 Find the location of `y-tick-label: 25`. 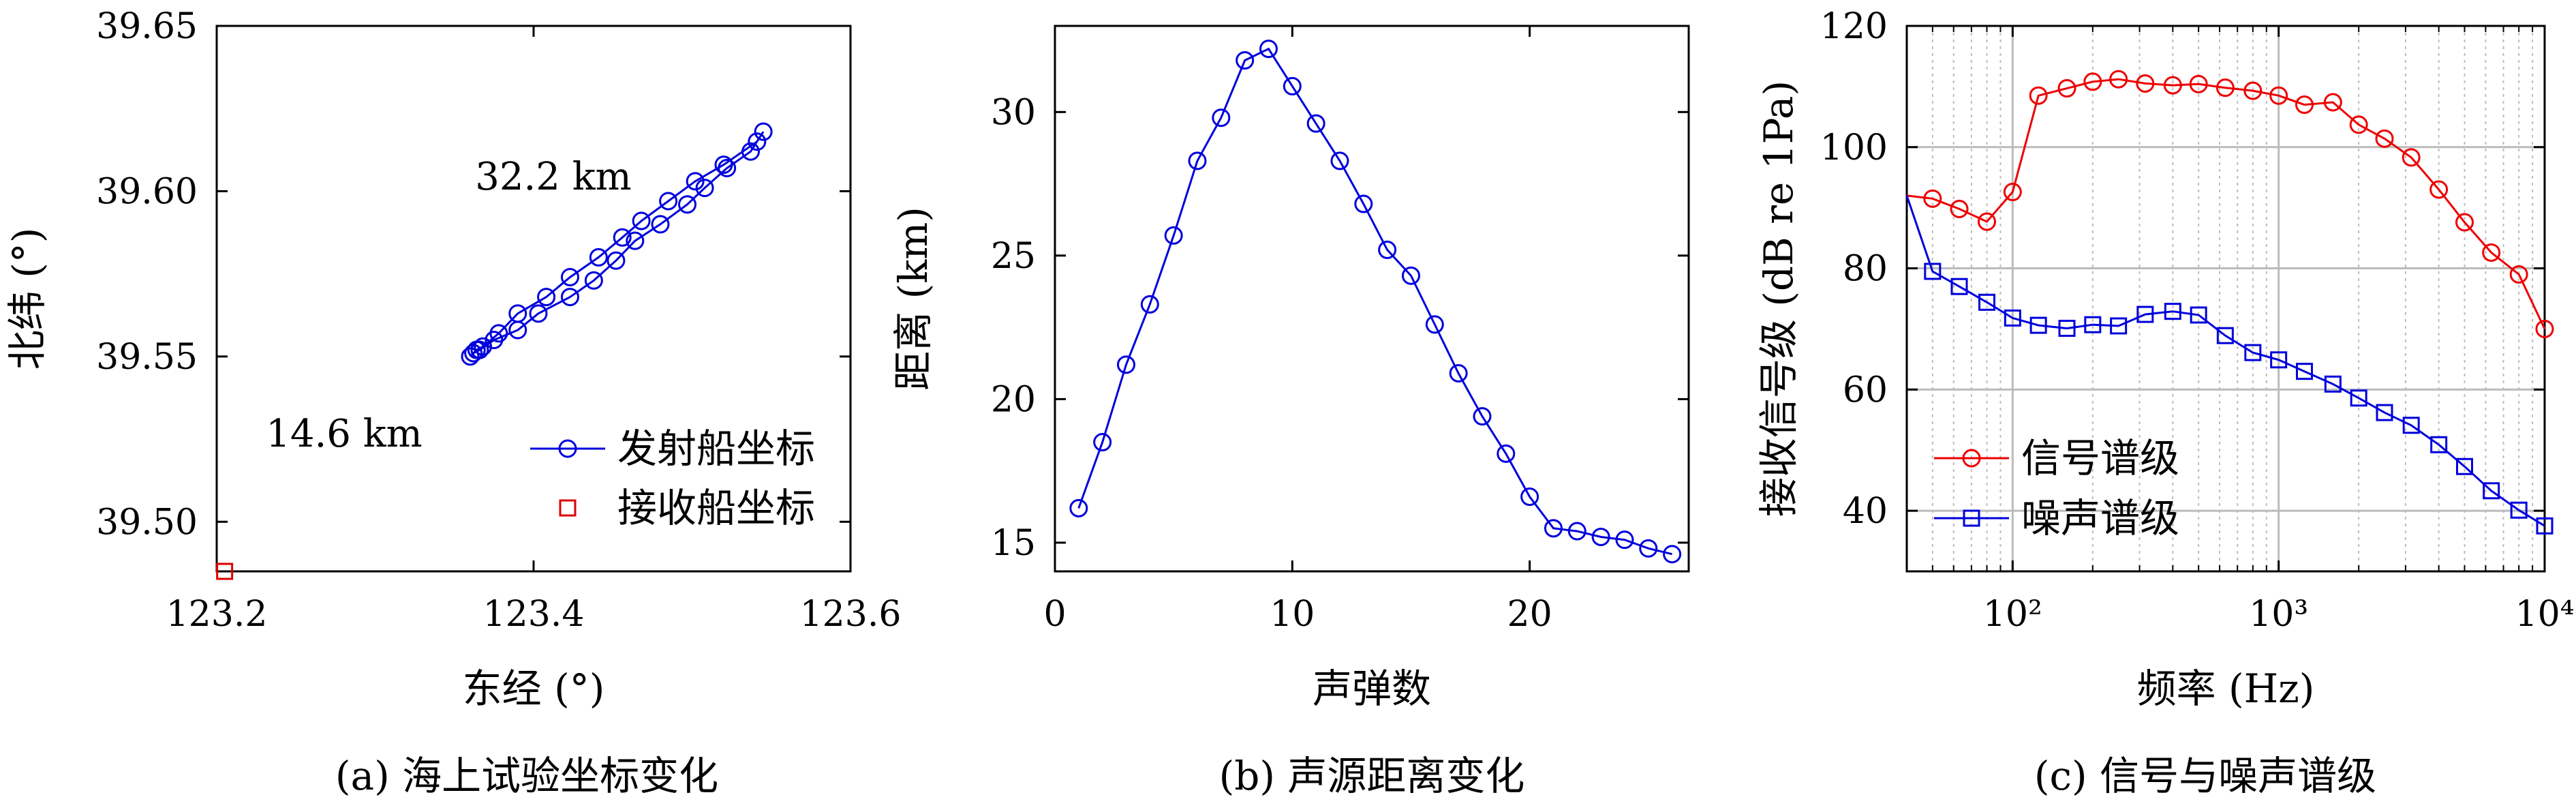

y-tick-label: 25 is located at coordinates (1013, 256).